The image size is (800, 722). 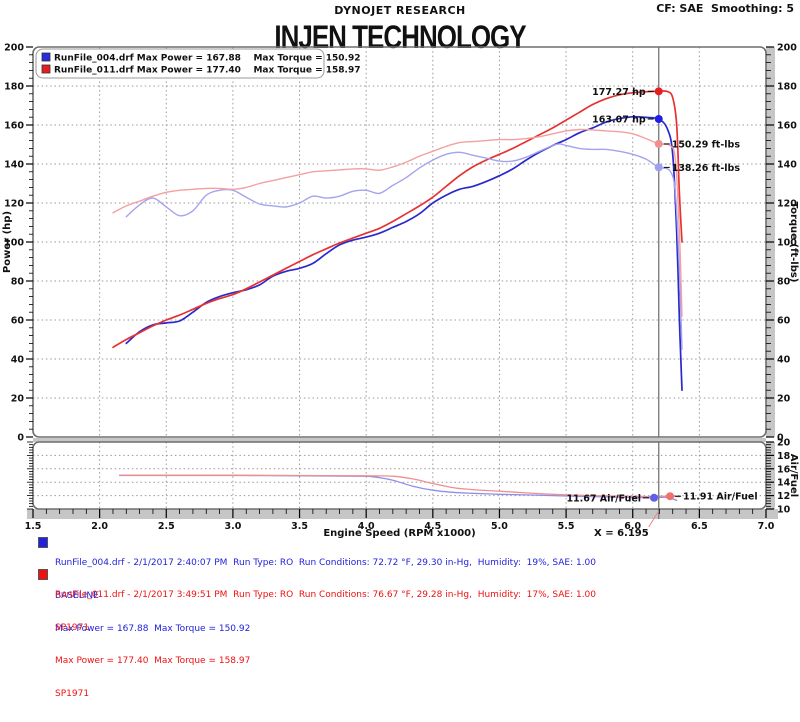 What do you see at coordinates (725, 8) in the screenshot?
I see `correction-smoothing-setting: CF: SAE Smoothing: 5` at bounding box center [725, 8].